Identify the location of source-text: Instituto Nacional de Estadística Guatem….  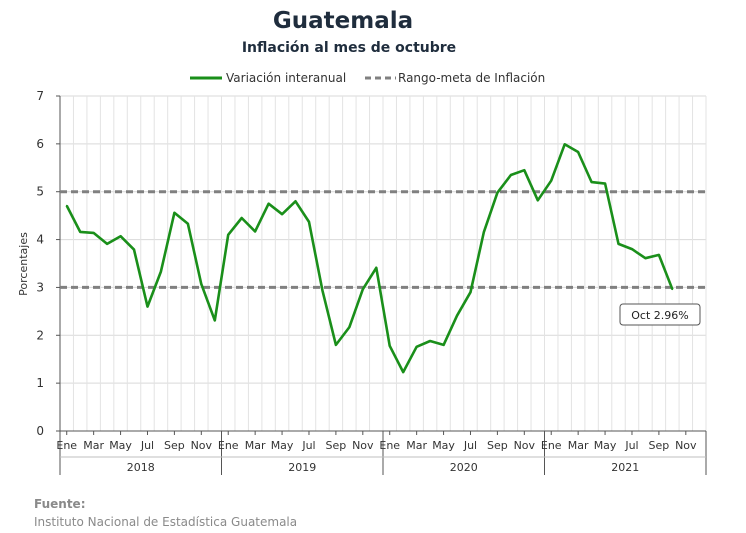
(166, 522).